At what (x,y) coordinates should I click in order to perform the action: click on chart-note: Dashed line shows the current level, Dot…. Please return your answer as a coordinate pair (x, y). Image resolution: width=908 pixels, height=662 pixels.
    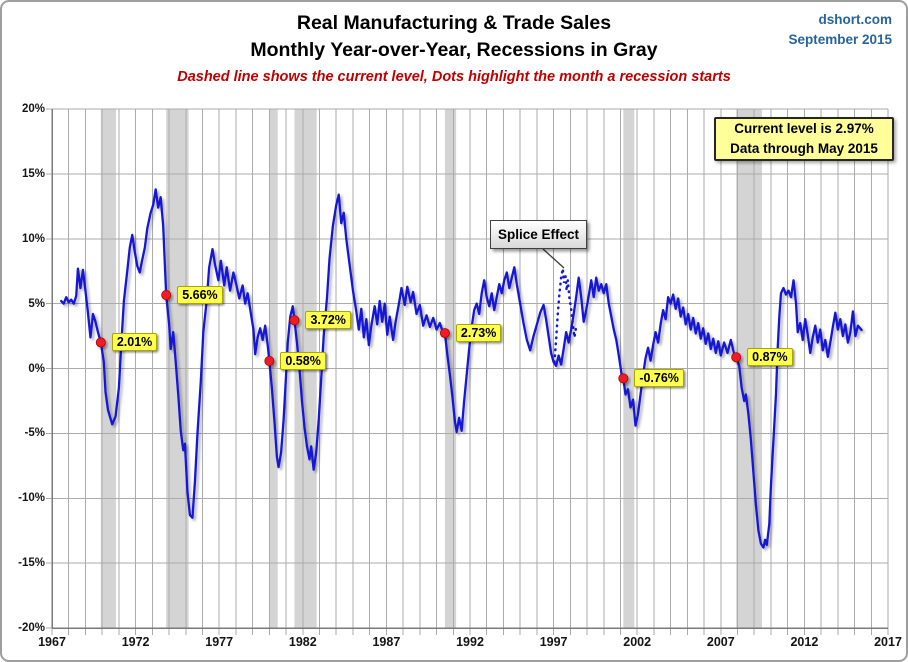
    Looking at the image, I should click on (454, 77).